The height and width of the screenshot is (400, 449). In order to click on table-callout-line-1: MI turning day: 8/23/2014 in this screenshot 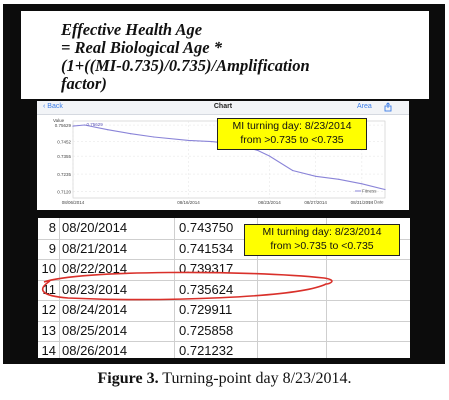, I will do `click(322, 232)`.